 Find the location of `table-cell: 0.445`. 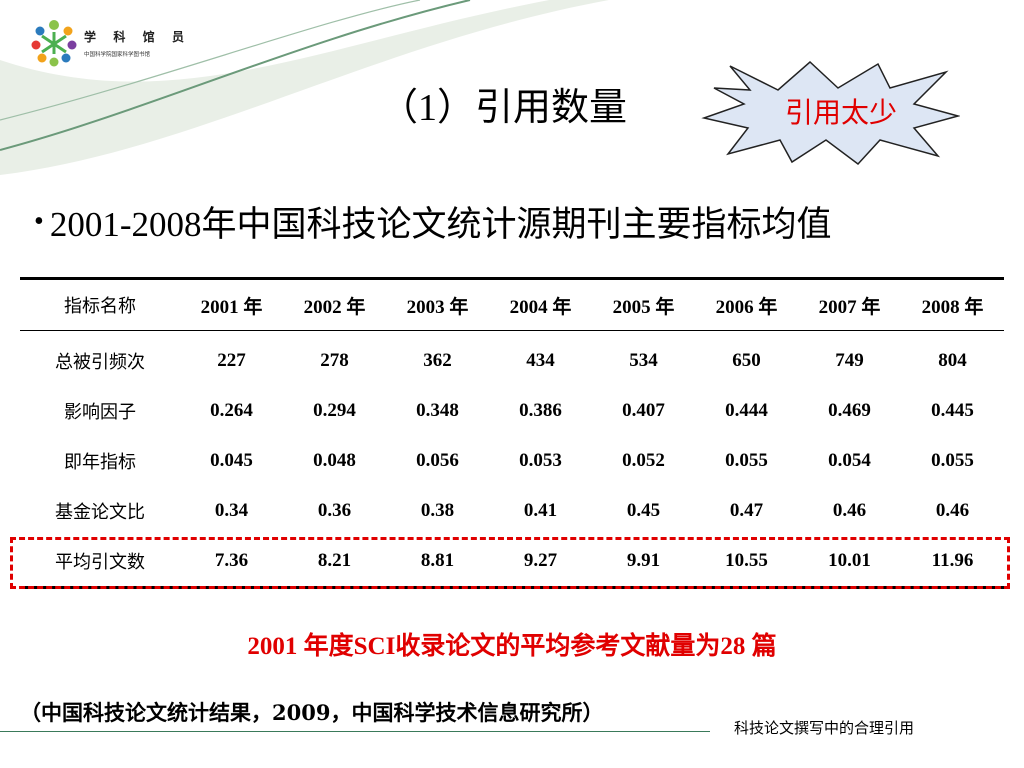

table-cell: 0.445 is located at coordinates (952, 410).